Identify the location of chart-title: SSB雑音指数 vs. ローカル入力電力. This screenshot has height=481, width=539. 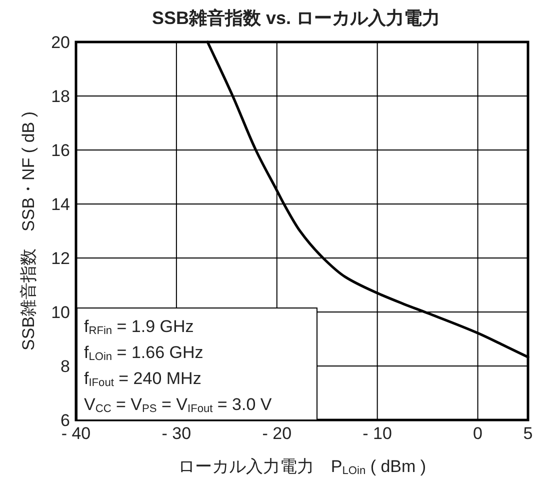
(296, 18).